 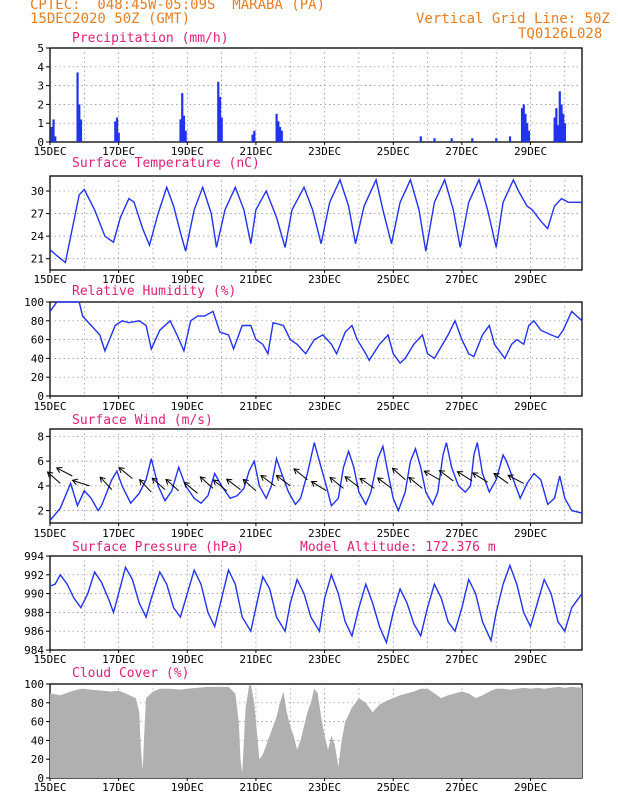 What do you see at coordinates (461, 279) in the screenshot?
I see `temp-x-tick-label: 27DEC` at bounding box center [461, 279].